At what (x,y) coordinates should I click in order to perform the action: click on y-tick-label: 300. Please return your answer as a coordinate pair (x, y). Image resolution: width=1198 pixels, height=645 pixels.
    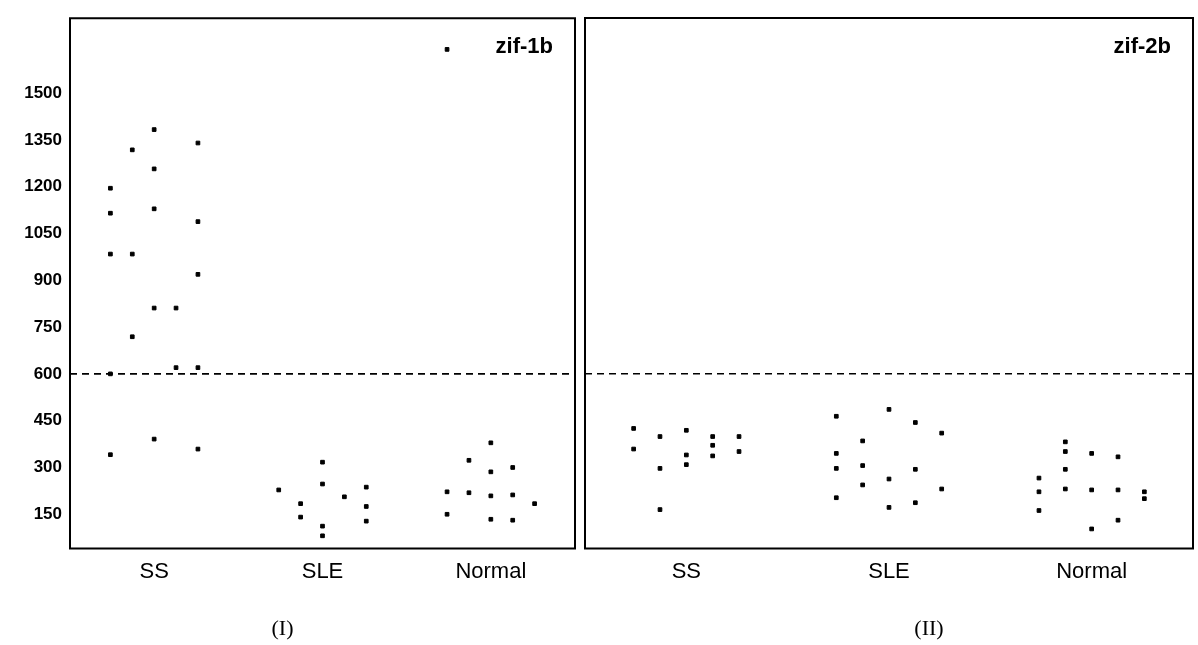
    Looking at the image, I should click on (47, 467).